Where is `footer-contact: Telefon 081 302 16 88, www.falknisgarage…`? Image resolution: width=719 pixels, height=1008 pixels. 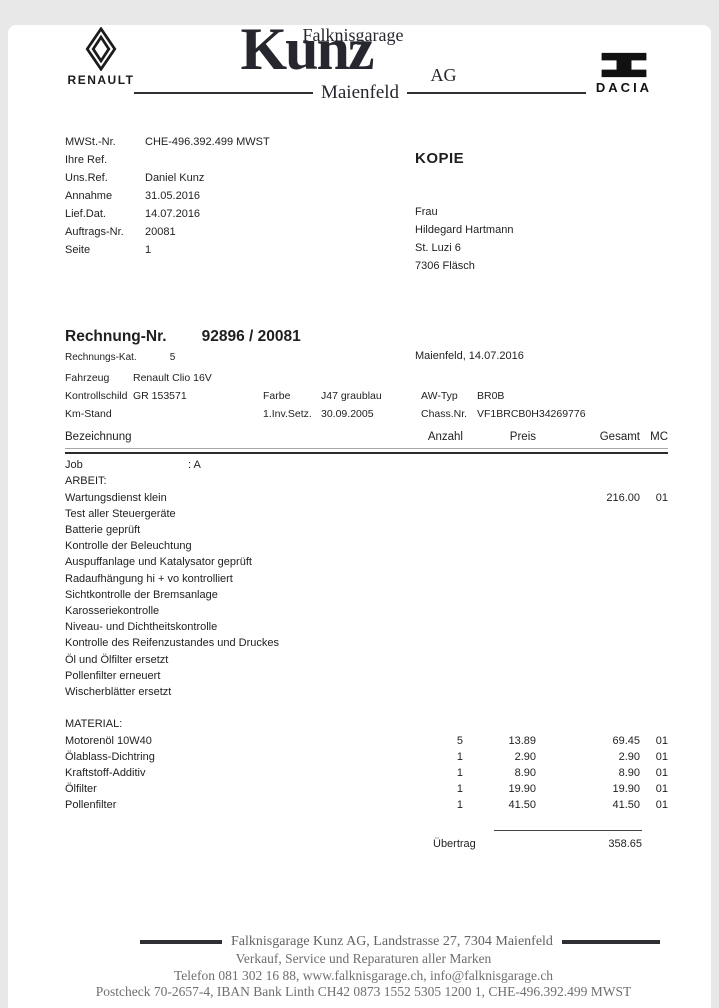
footer-contact: Telefon 081 302 16 88, www.falknisgarage… is located at coordinates (363, 975).